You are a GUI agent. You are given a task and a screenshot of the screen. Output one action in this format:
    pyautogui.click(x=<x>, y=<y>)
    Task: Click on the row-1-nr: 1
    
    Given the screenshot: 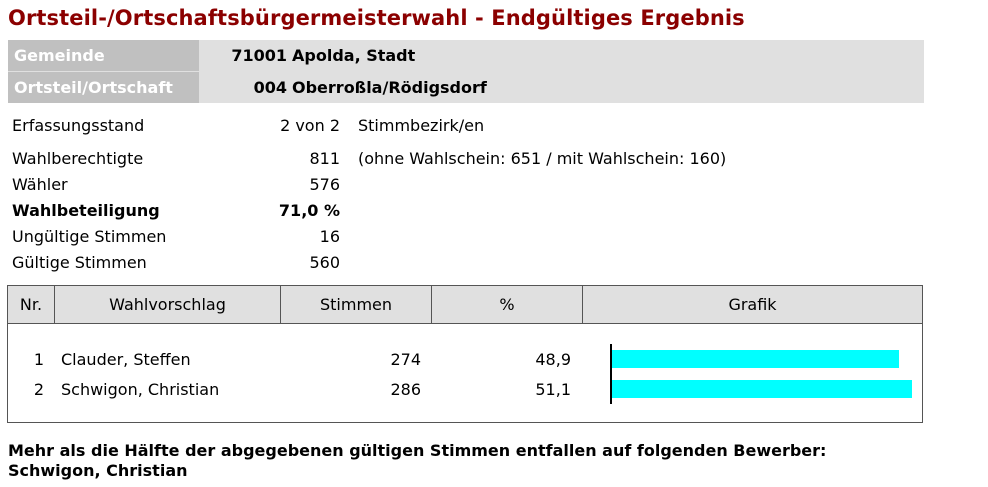 What is the action you would take?
    pyautogui.click(x=38, y=359)
    